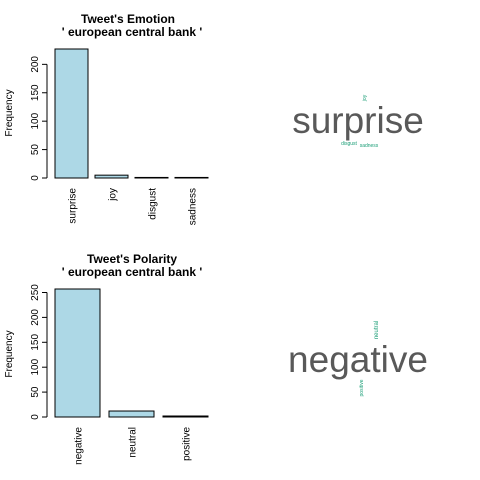 The height and width of the screenshot is (480, 480). Describe the element at coordinates (131, 353) in the screenshot. I see `polarity-bars` at that location.